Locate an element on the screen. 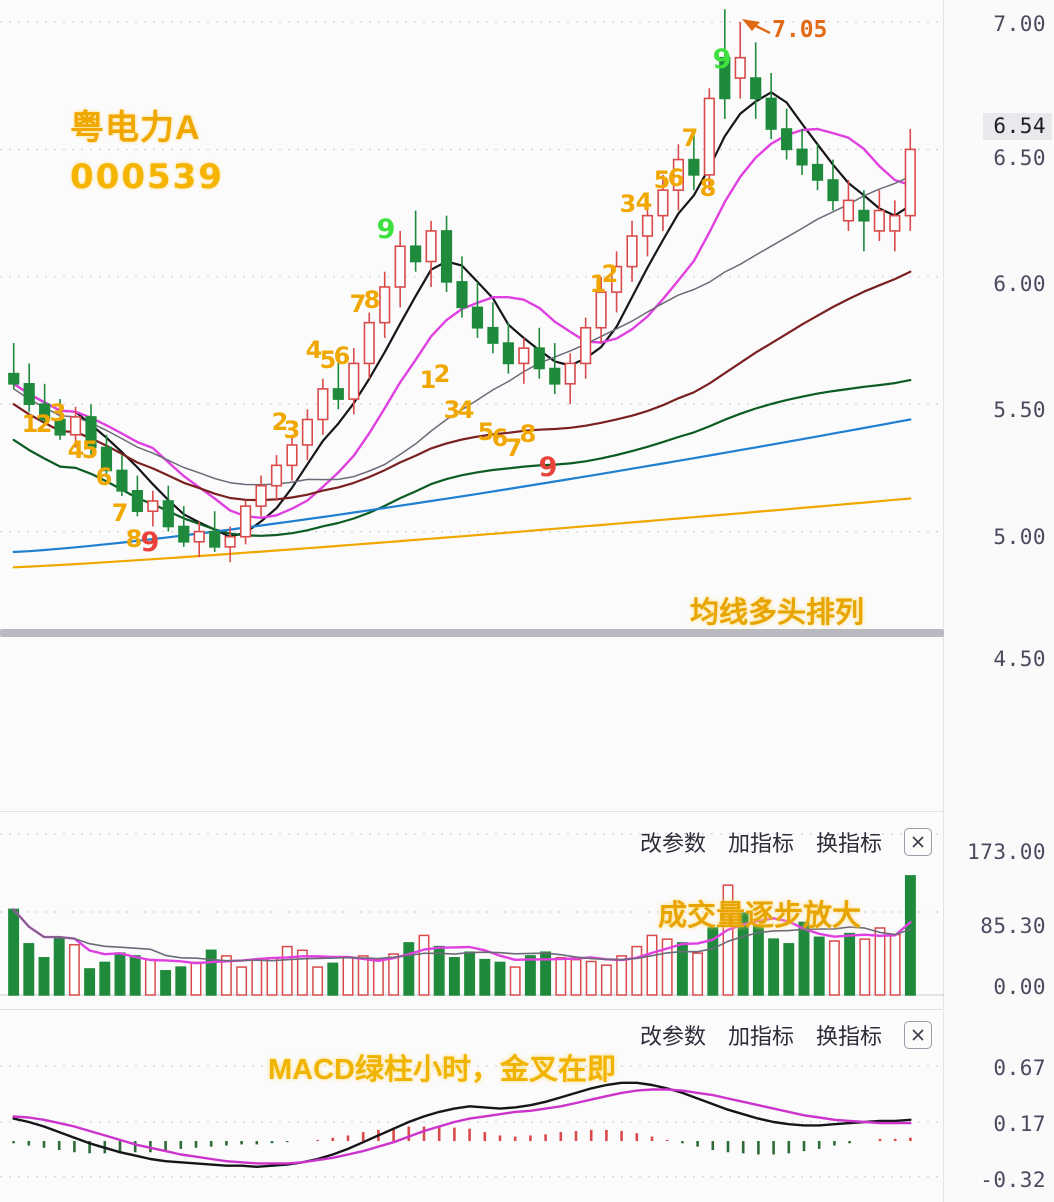  volume-switch-indicator-button: 换指标 is located at coordinates (849, 843).